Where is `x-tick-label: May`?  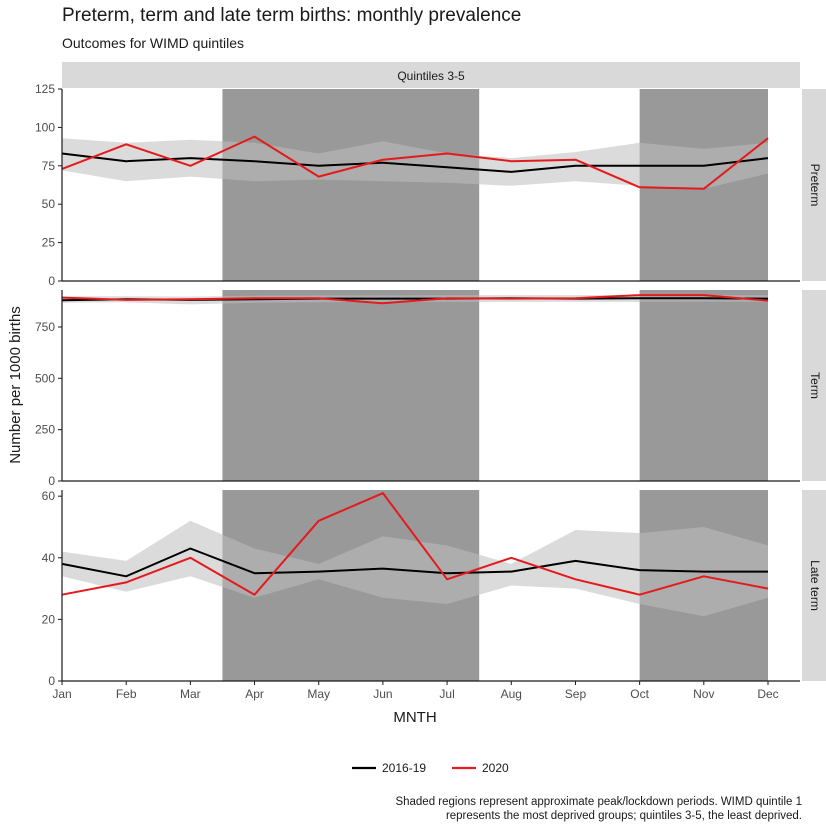 x-tick-label: May is located at coordinates (318, 694).